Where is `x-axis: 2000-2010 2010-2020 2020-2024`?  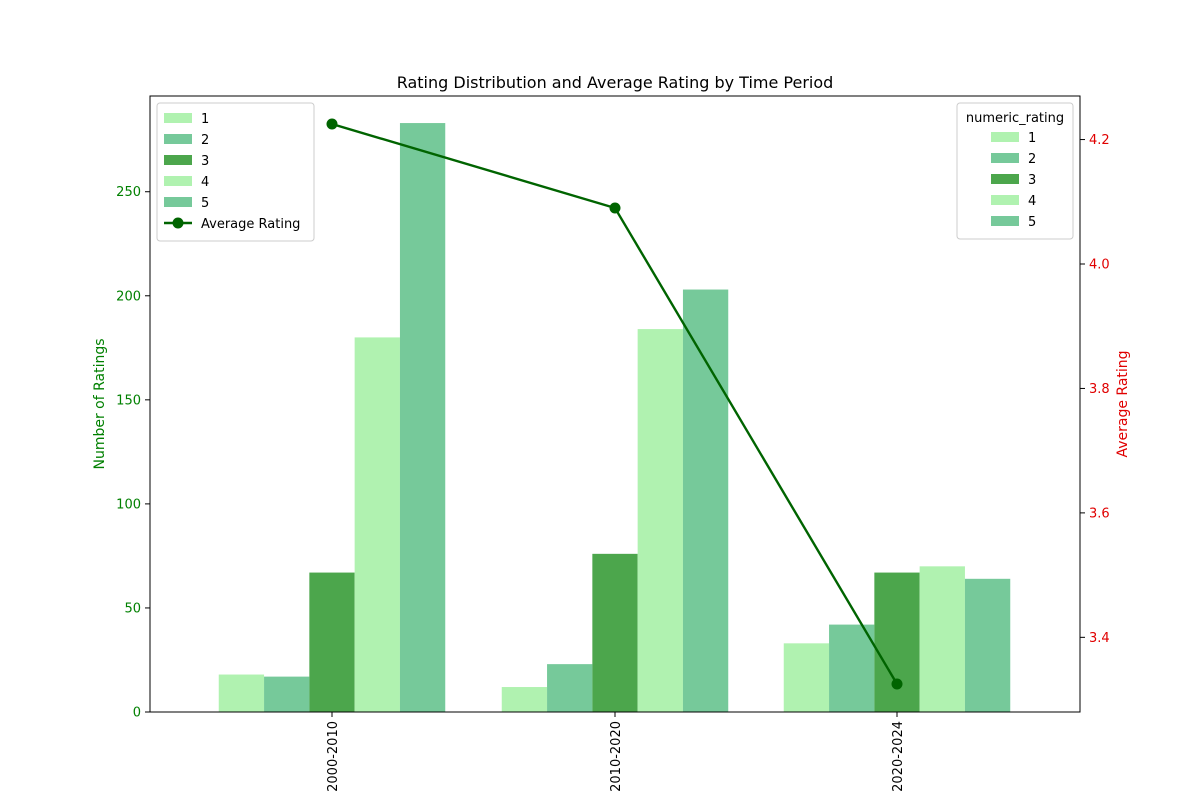
x-axis: 2000-2010 2010-2020 2020-2024 is located at coordinates (616, 752).